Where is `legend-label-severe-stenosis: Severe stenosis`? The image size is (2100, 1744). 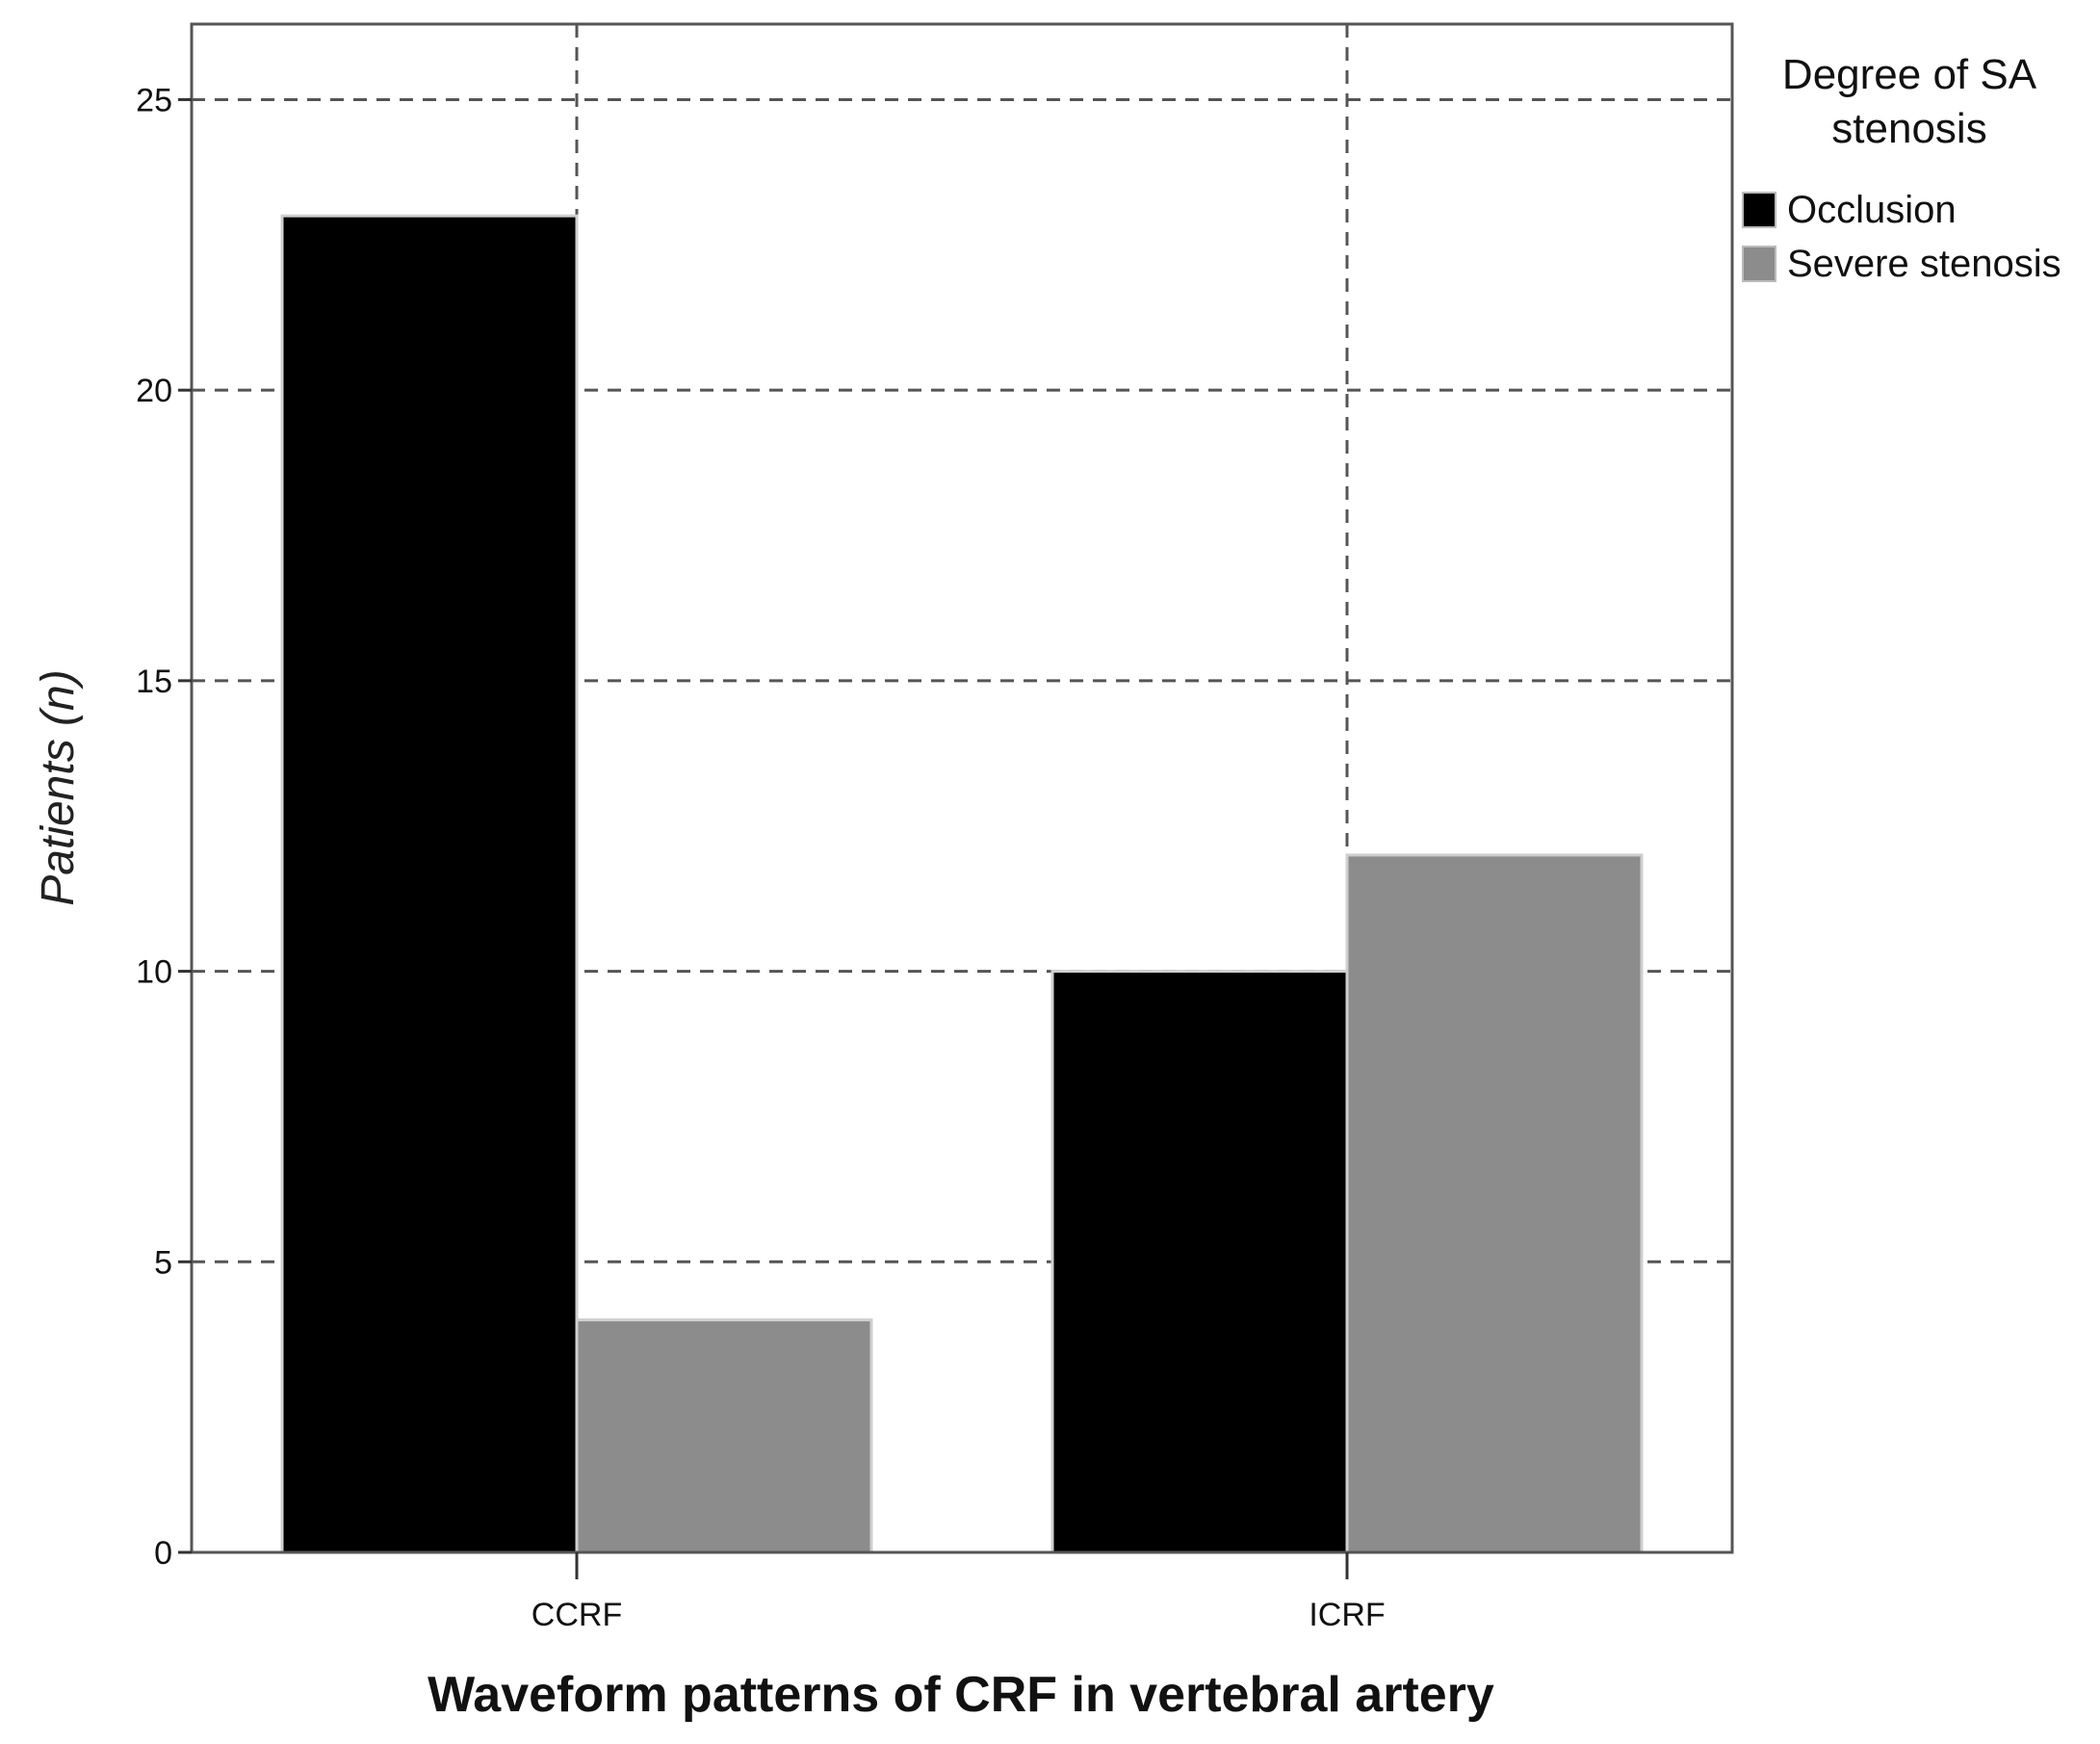 legend-label-severe-stenosis: Severe stenosis is located at coordinates (1924, 264).